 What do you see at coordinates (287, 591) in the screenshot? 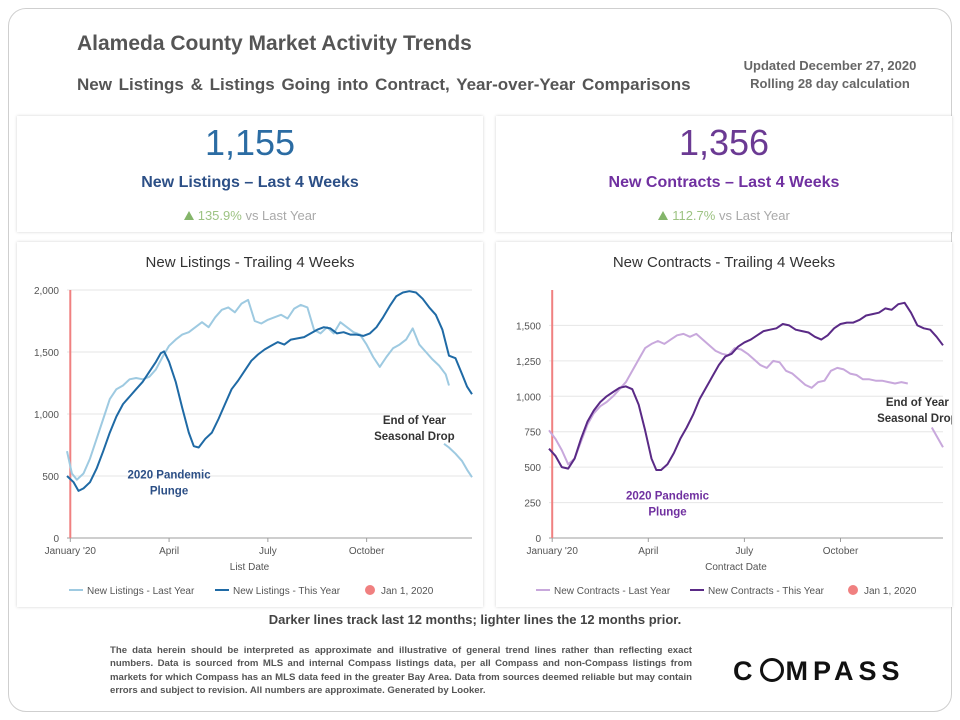
I see `legend-label: New Listings - This Year` at bounding box center [287, 591].